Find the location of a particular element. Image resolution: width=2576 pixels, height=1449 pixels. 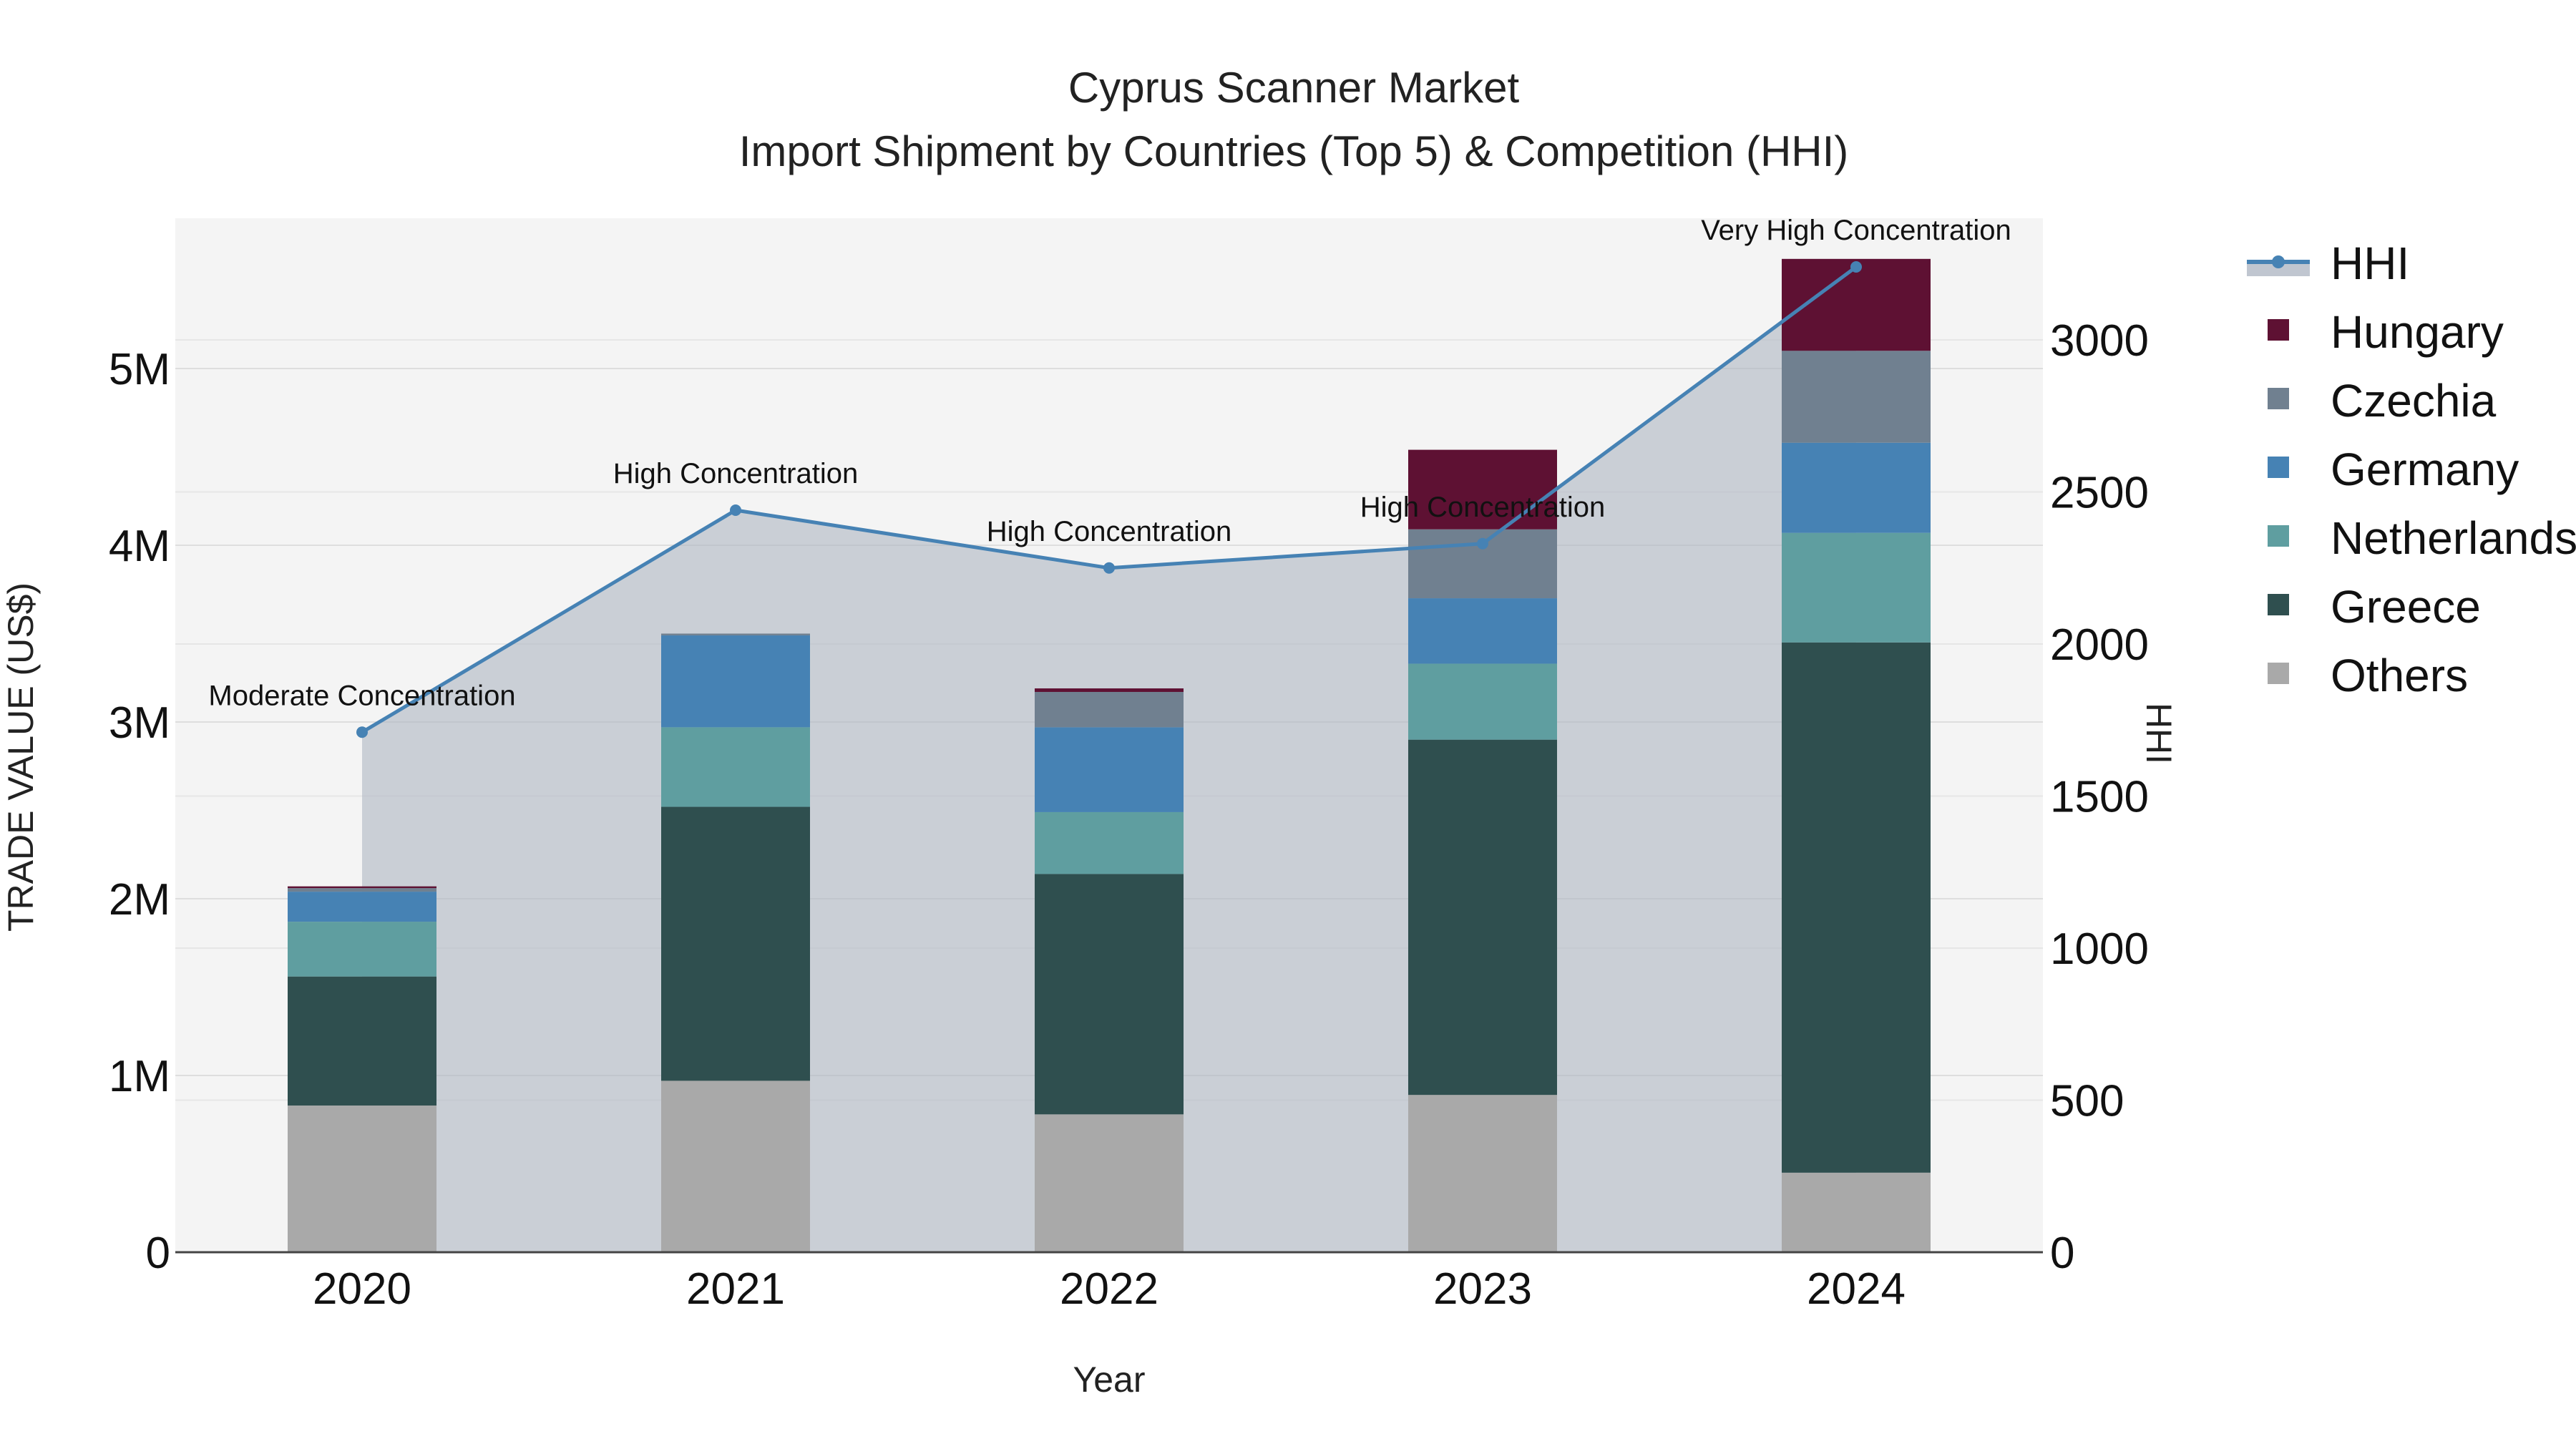

bar-netherlands-2021 is located at coordinates (735, 767).